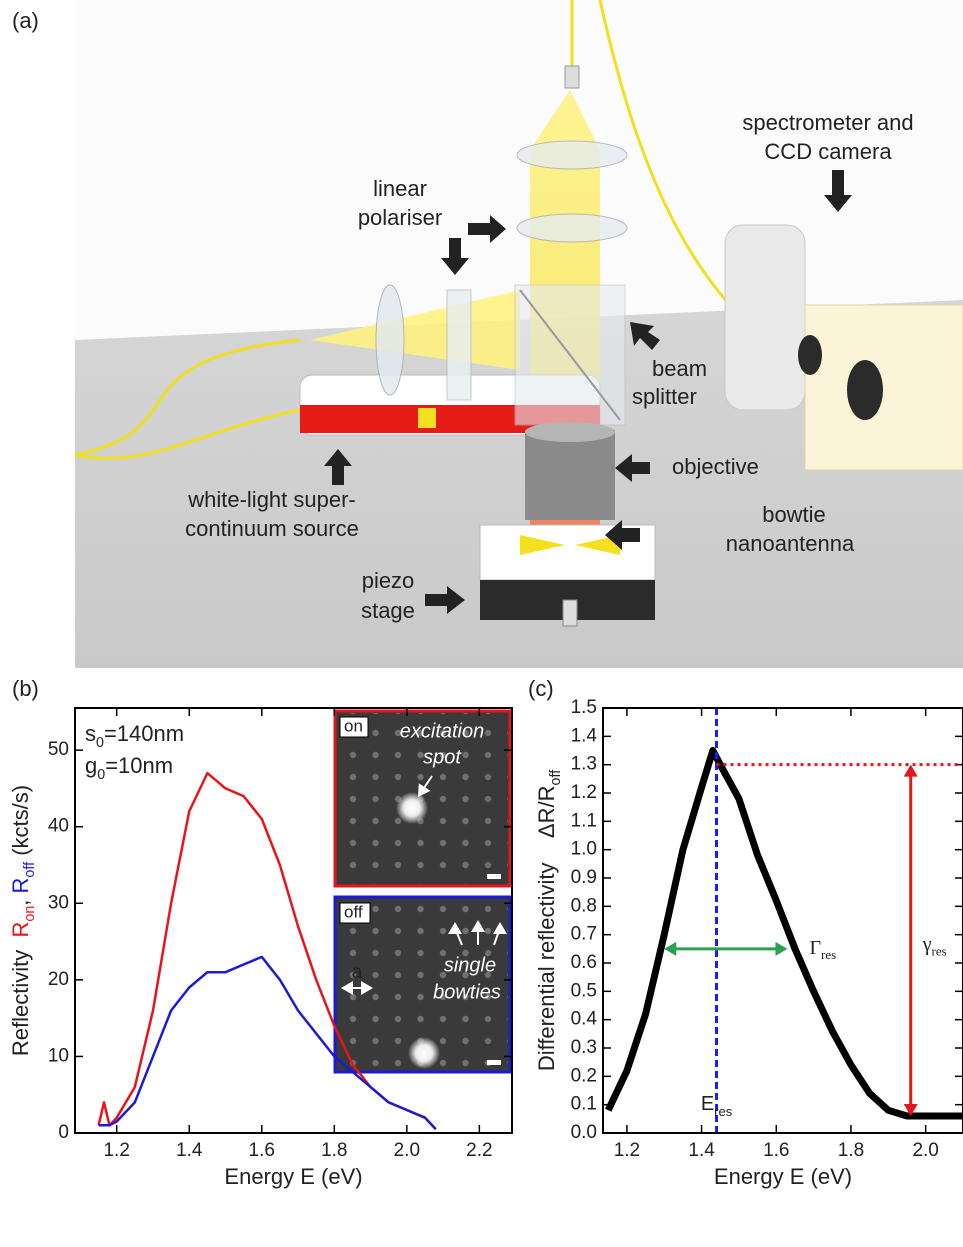 The width and height of the screenshot is (963, 1247). I want to click on x-tick-label: 2.2, so click(479, 1150).